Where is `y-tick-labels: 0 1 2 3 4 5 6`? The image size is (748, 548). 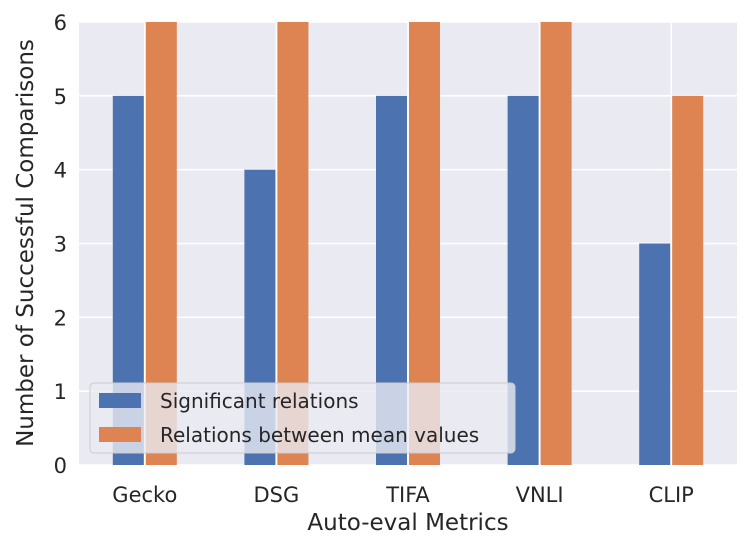
y-tick-labels: 0 1 2 3 4 5 6 is located at coordinates (60, 244).